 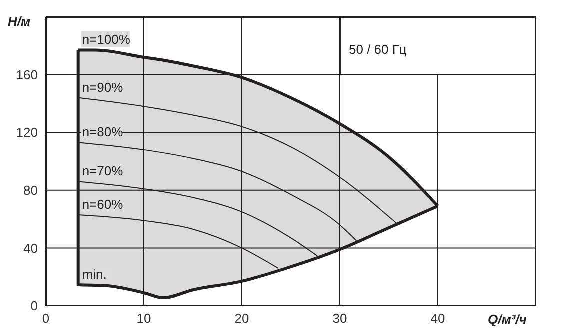 I want to click on y-tick-label: 160, so click(x=27, y=74).